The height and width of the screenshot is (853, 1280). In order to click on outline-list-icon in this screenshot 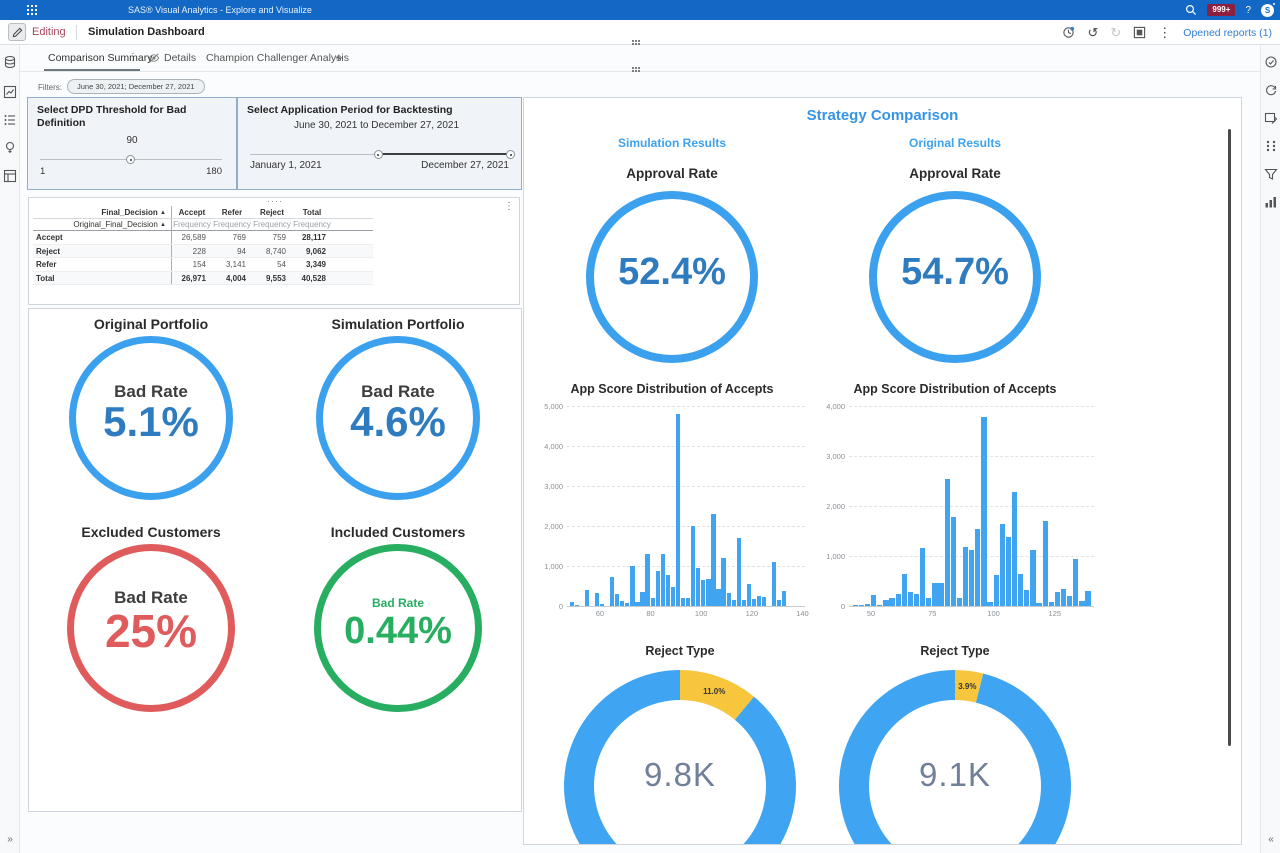, I will do `click(10, 120)`.